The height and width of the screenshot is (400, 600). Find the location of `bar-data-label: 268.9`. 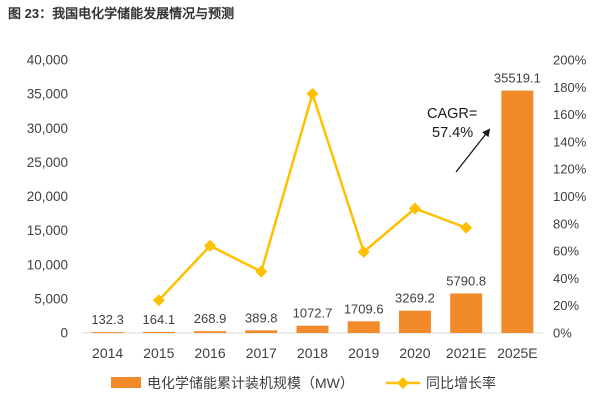

bar-data-label: 268.9 is located at coordinates (210, 318).